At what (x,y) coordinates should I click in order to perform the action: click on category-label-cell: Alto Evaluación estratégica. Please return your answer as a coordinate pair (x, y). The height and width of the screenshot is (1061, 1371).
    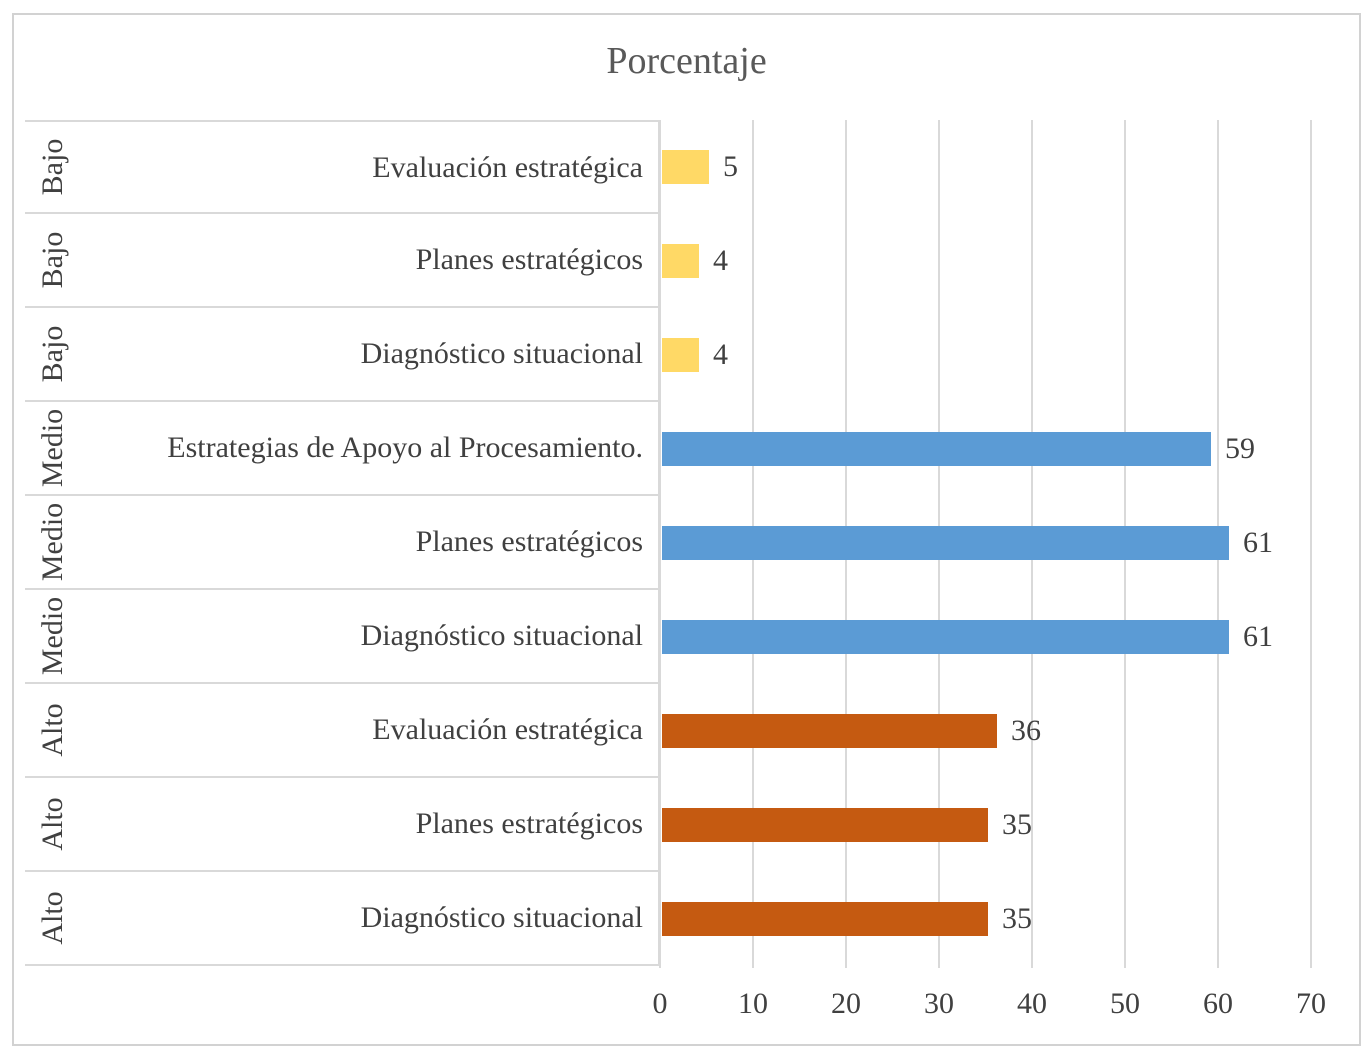
    Looking at the image, I should click on (342, 731).